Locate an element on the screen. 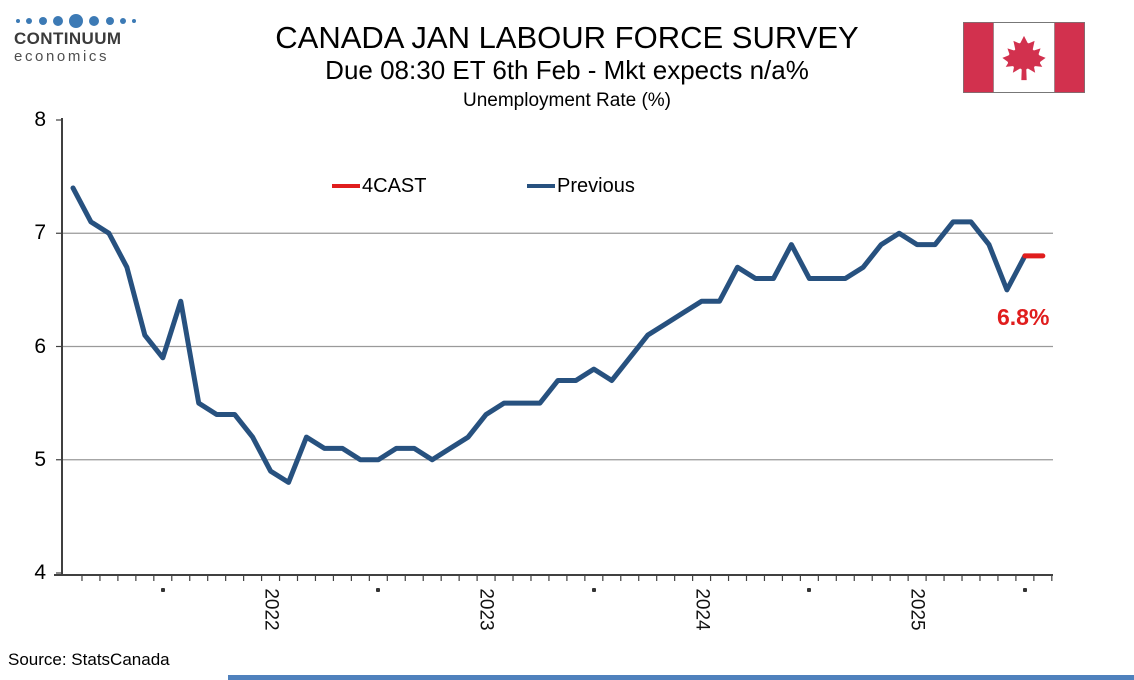  legend-swatch-previous-icon is located at coordinates (541, 186).